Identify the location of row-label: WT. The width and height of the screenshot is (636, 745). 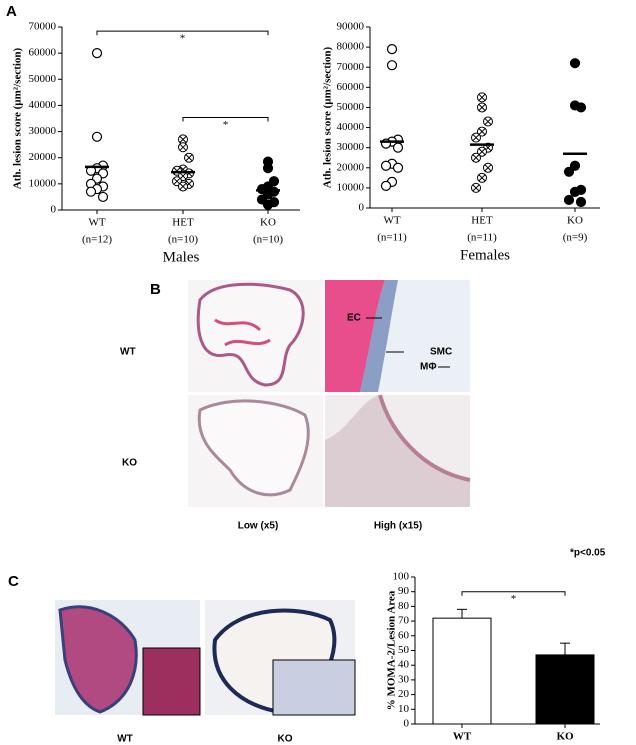
(128, 352).